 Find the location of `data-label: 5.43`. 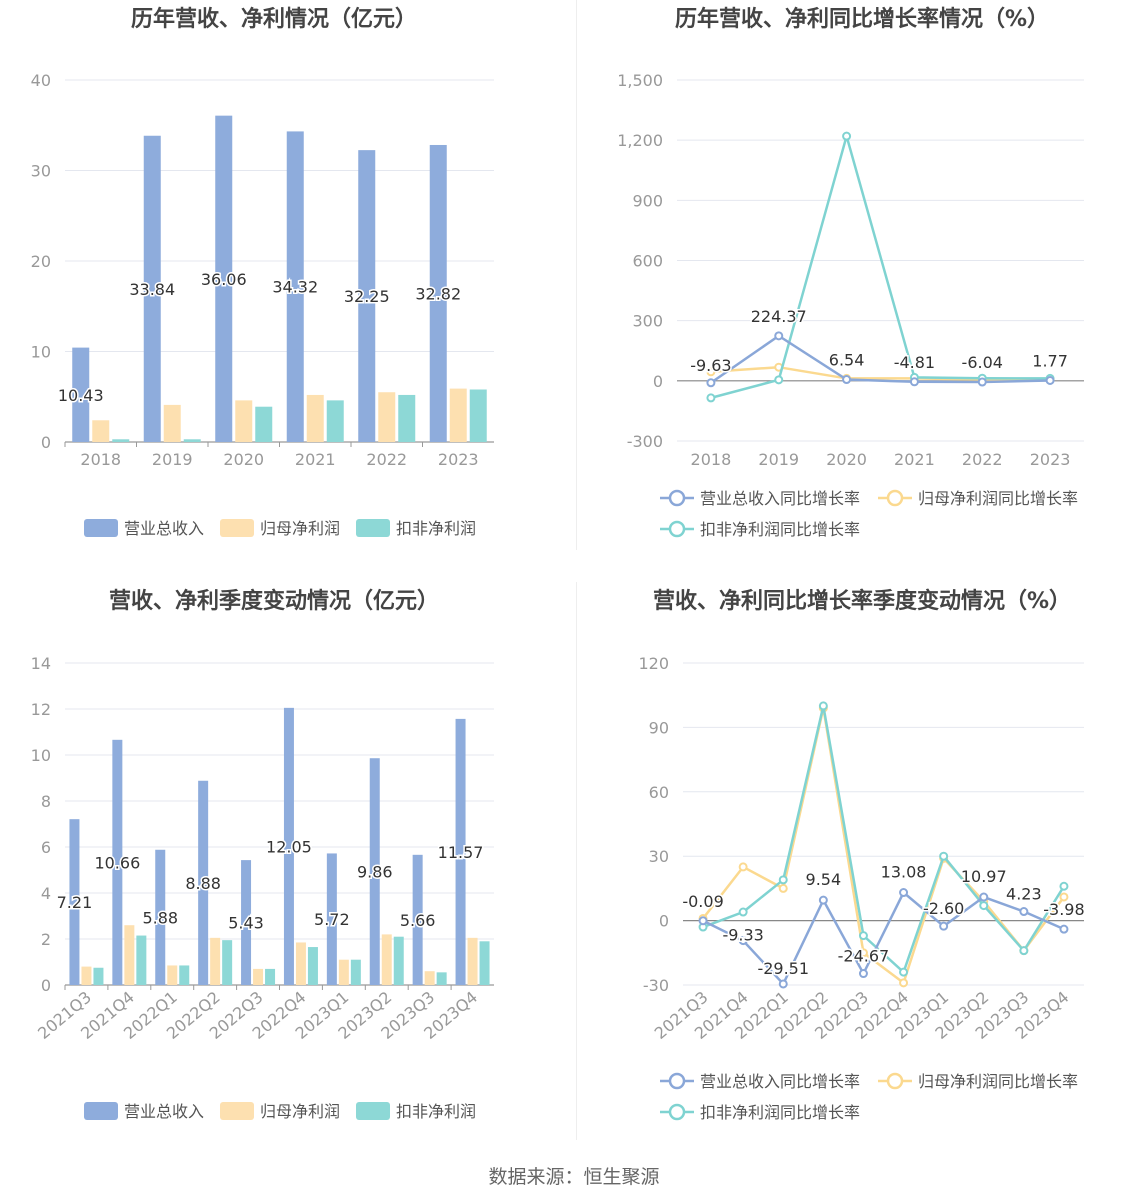

data-label: 5.43 is located at coordinates (246, 923).